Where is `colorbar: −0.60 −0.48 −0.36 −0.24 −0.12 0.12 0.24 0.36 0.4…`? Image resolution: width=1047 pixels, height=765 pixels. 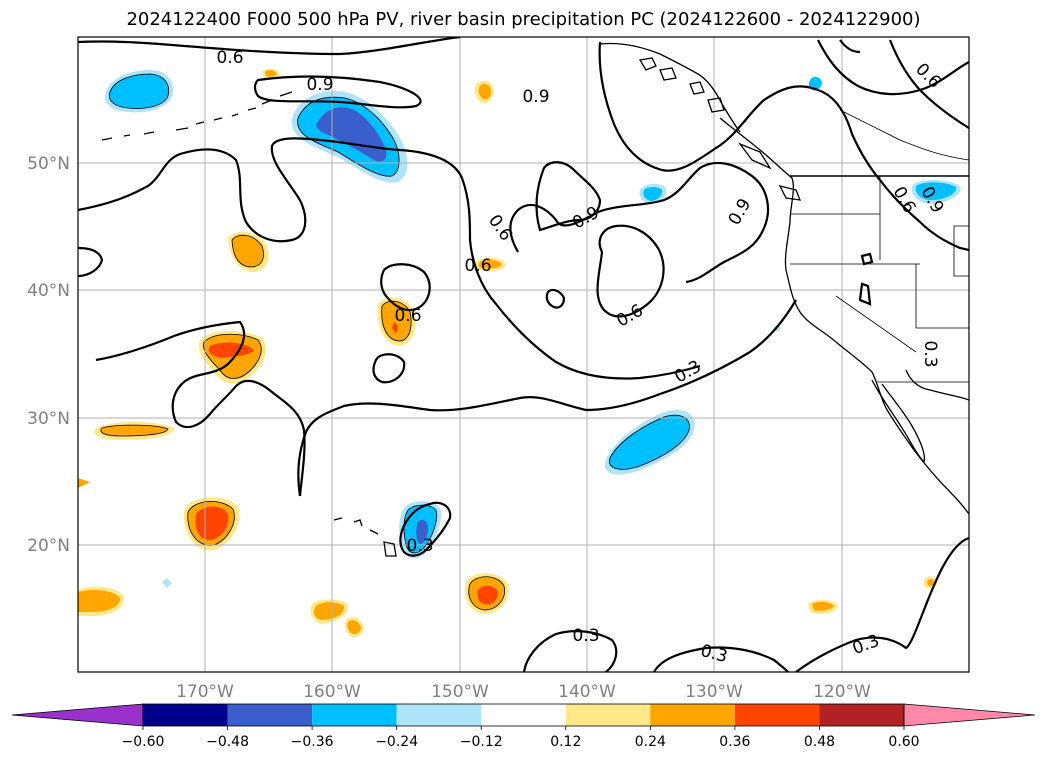 colorbar: −0.60 −0.48 −0.36 −0.24 −0.12 0.12 0.24 0.36 0.4… is located at coordinates (523, 726).